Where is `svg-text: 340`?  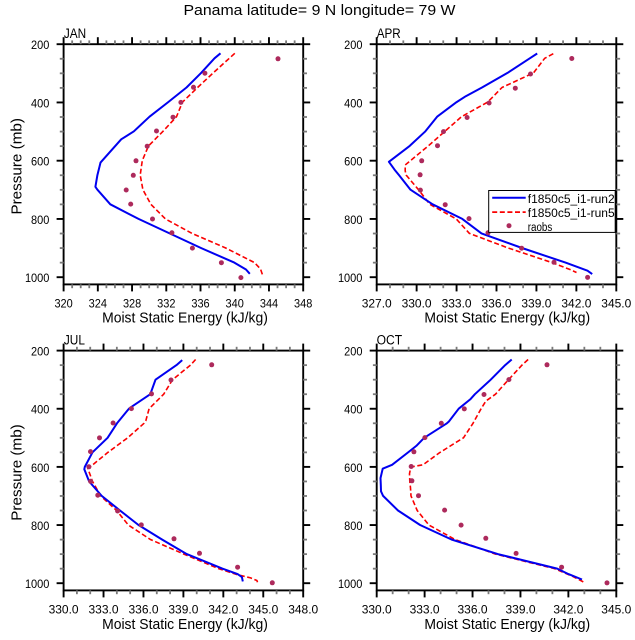 svg-text: 340 is located at coordinates (235, 303).